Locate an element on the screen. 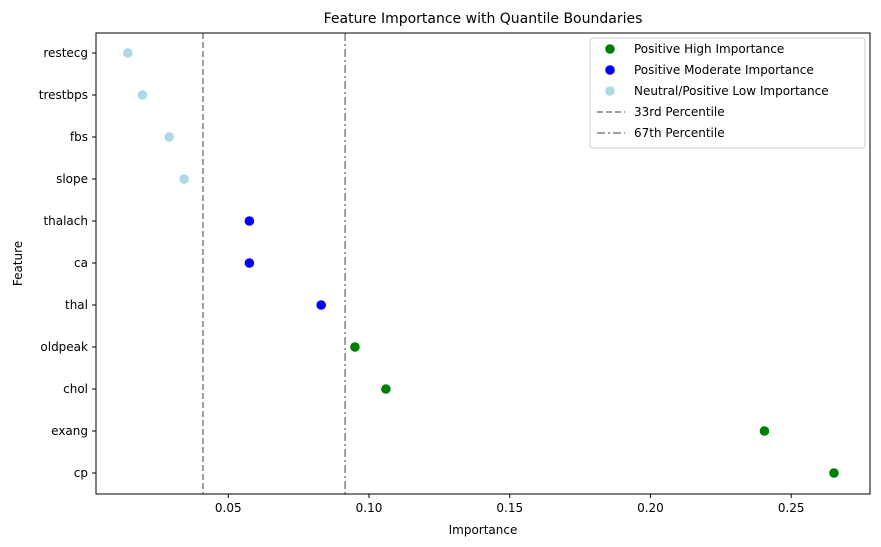 The image size is (881, 547). x-tick-label-2: 0.15 is located at coordinates (509, 508).